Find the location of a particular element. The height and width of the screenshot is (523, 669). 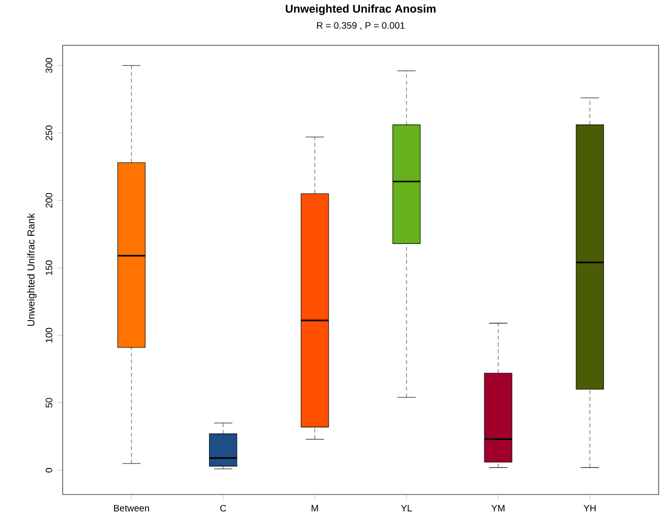

y-axis-title: Unweighted Unifrac Rank is located at coordinates (32, 269).